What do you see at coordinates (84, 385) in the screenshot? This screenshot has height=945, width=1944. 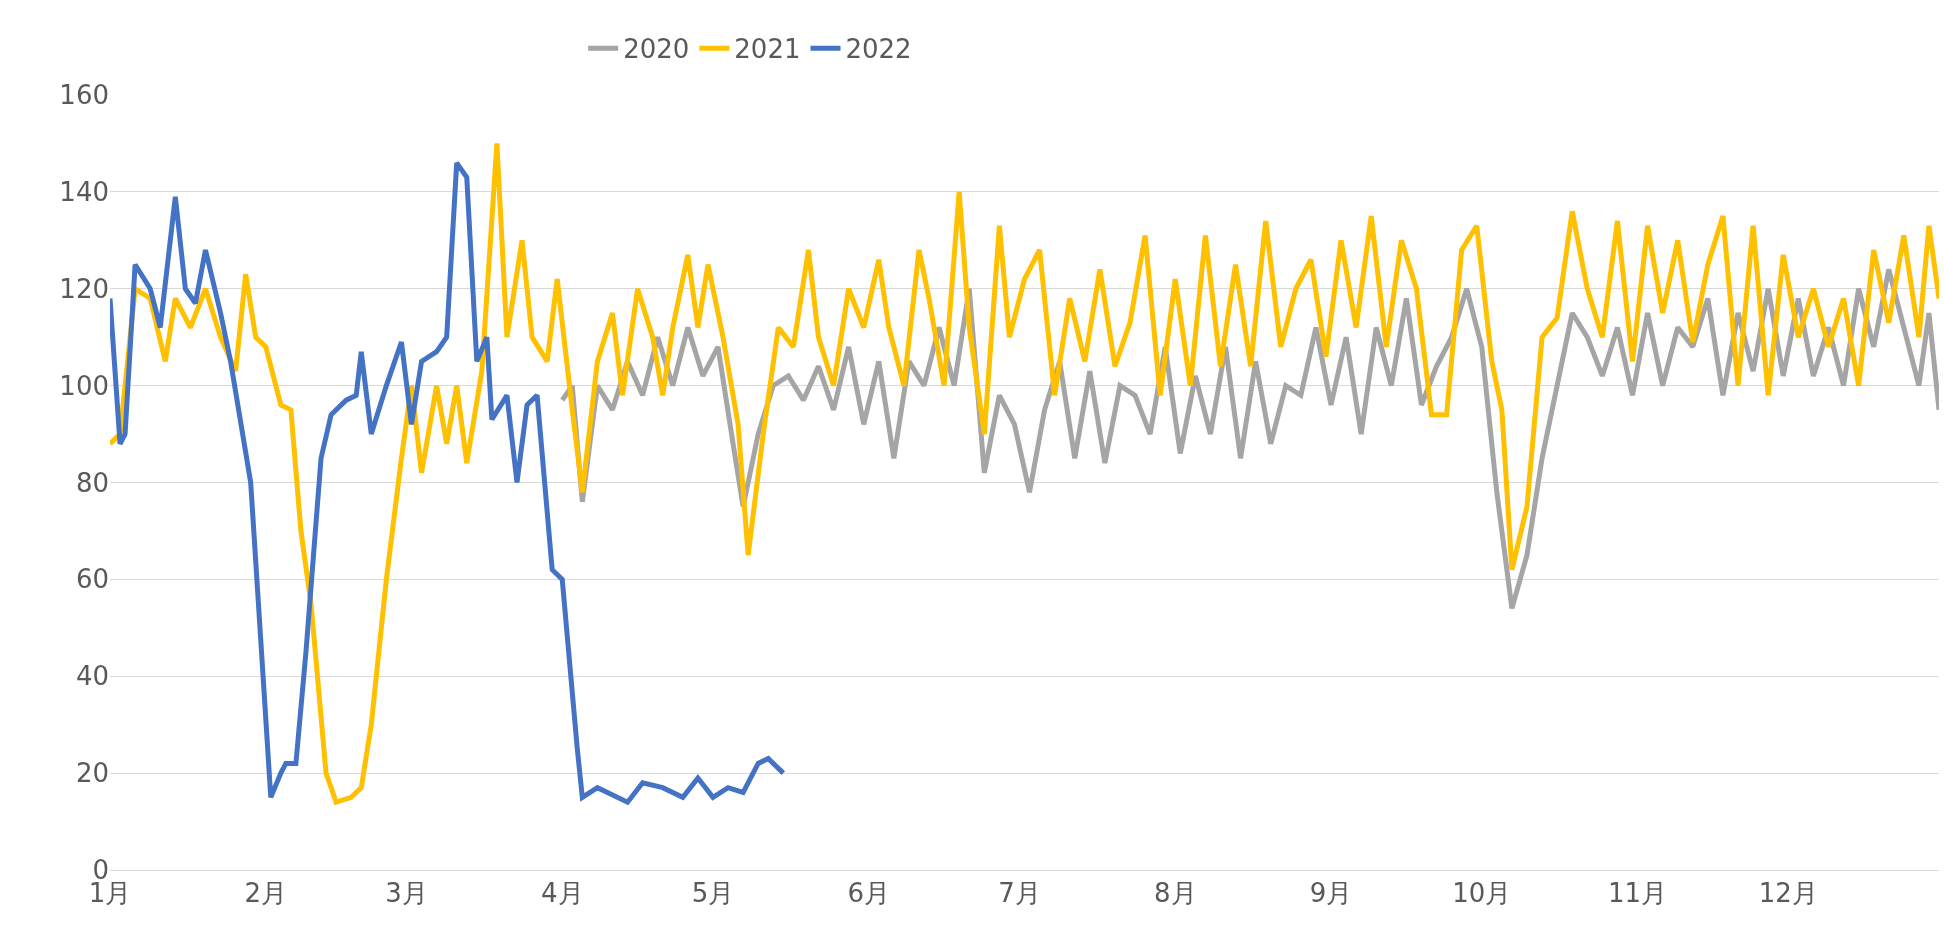 I see `y-tick-label: 100` at bounding box center [84, 385].